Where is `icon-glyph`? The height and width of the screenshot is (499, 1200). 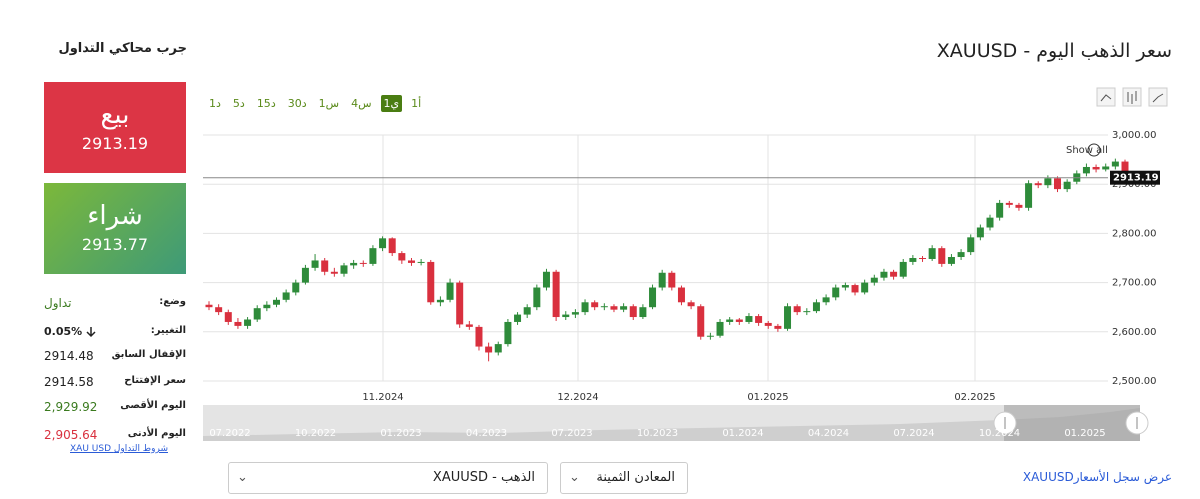 icon-glyph is located at coordinates (1106, 98).